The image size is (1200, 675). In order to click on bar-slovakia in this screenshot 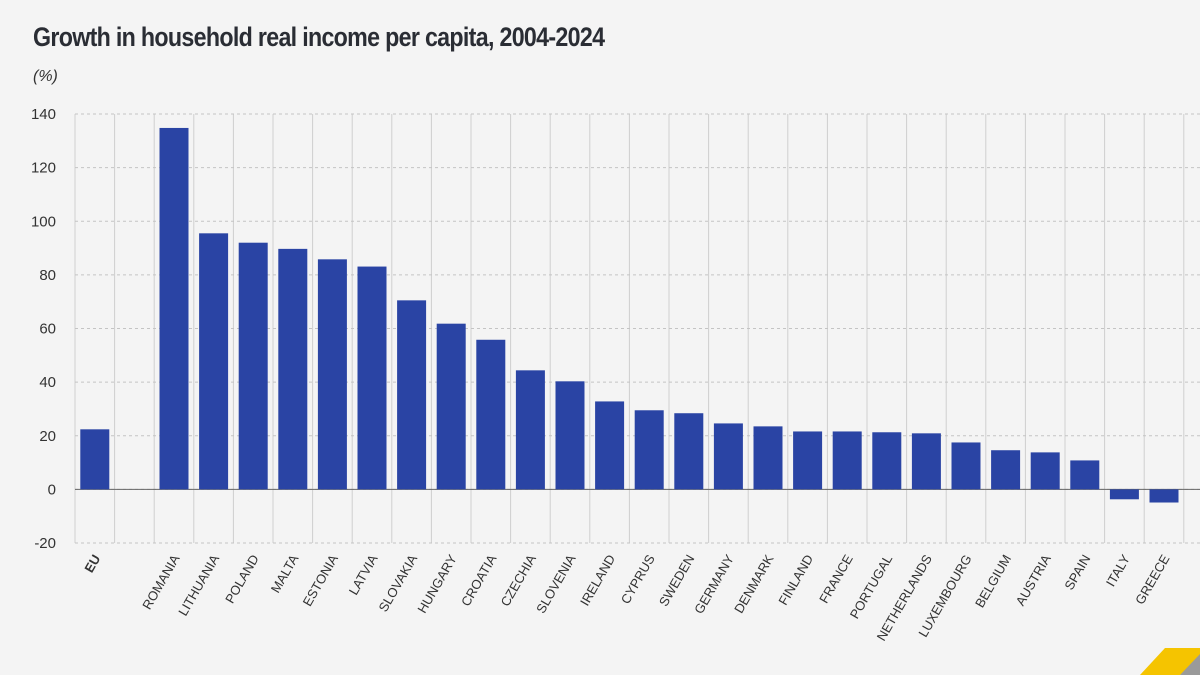, I will do `click(412, 395)`.